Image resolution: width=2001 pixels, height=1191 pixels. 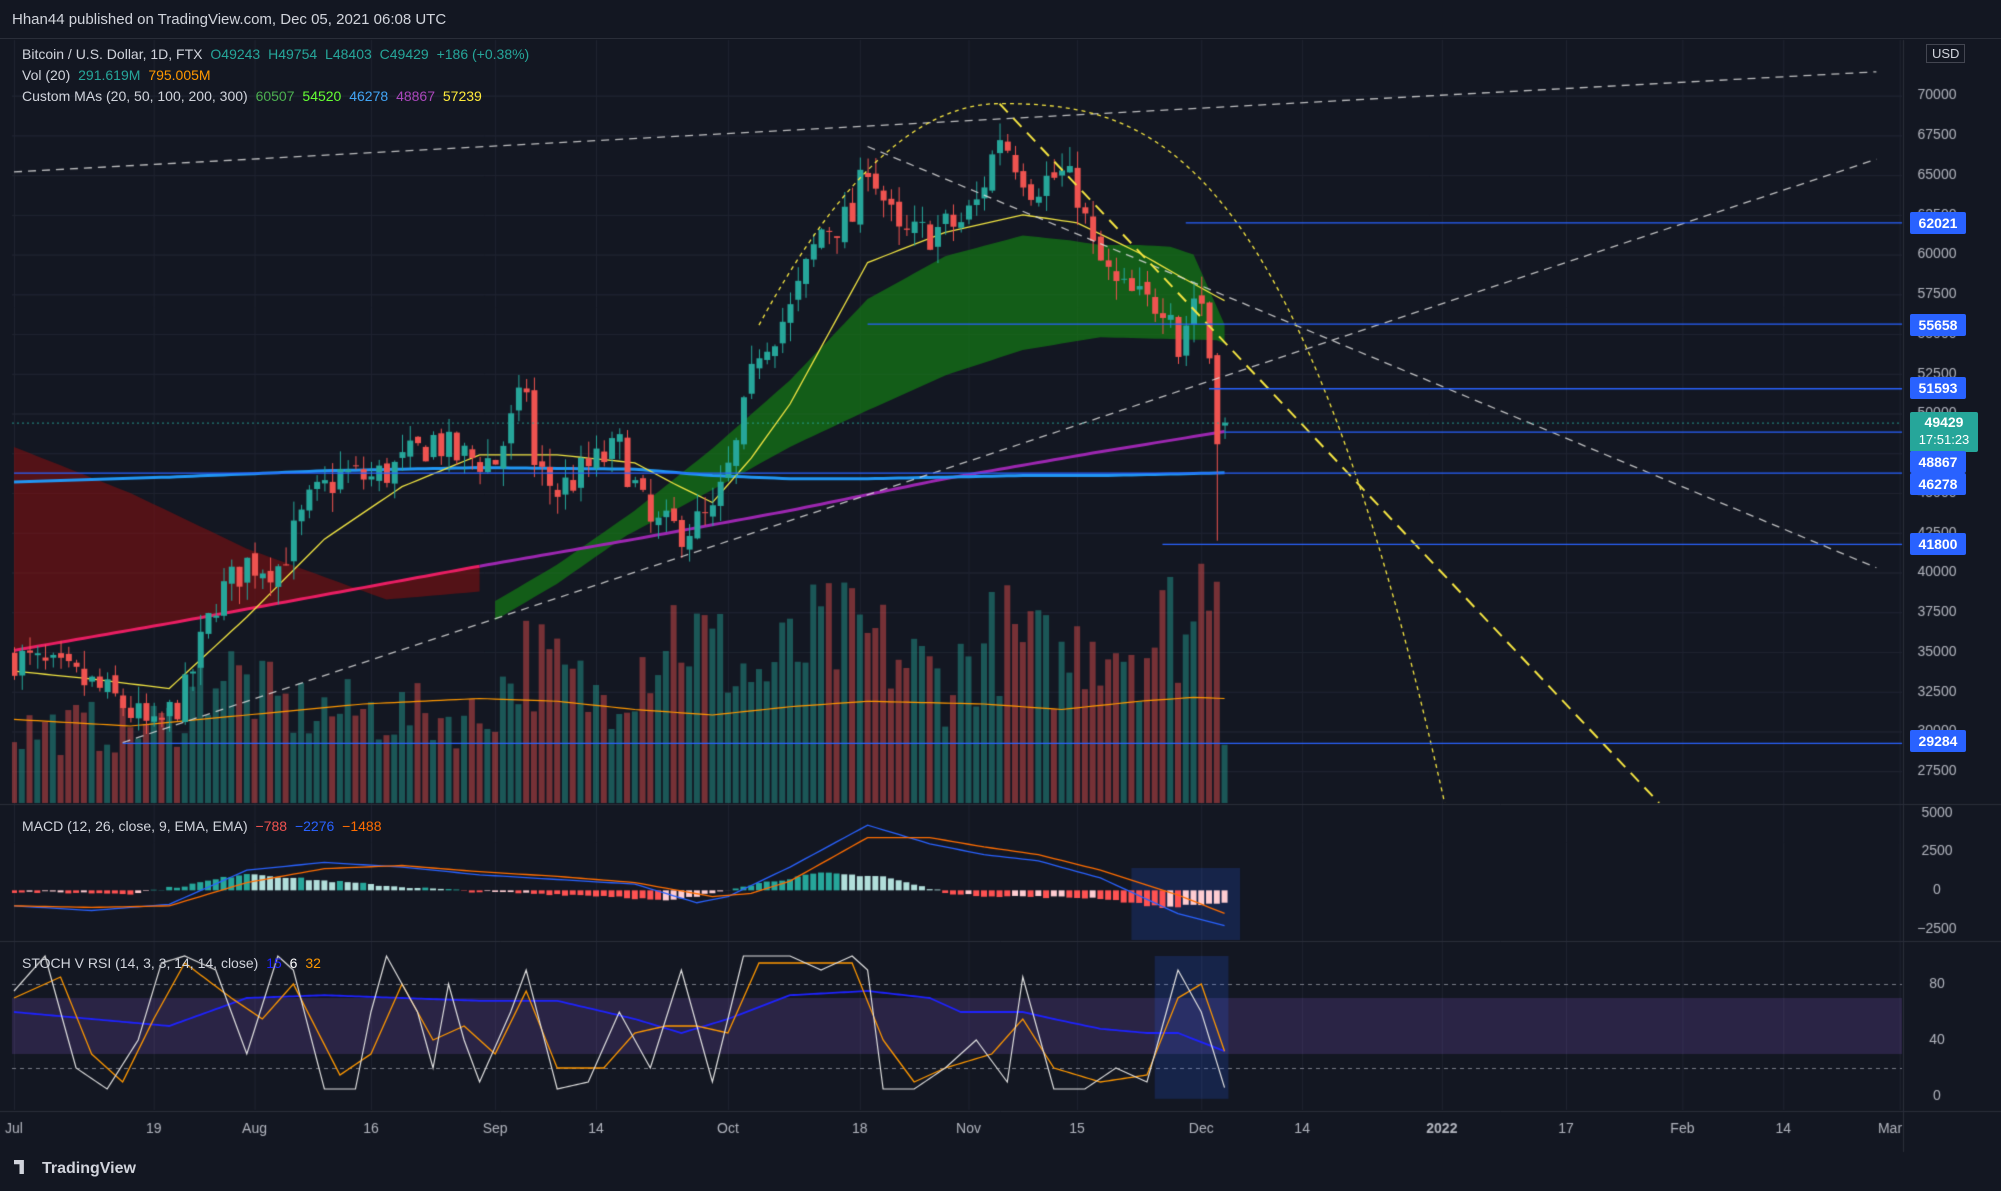 What do you see at coordinates (314, 826) in the screenshot?
I see `macd-line-value: −2276` at bounding box center [314, 826].